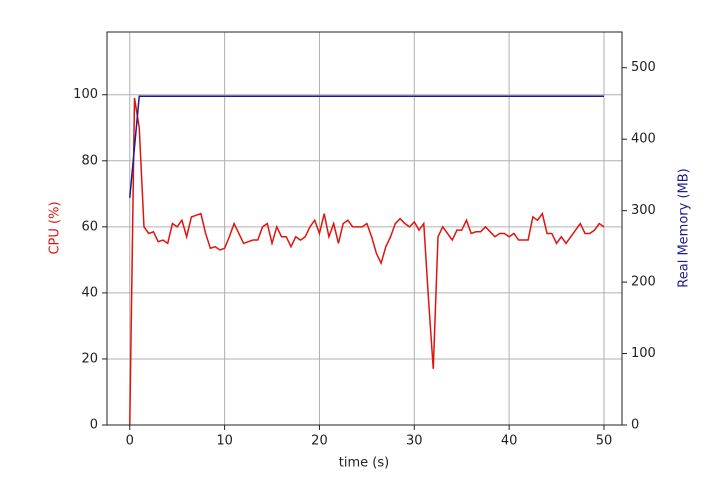 Image resolution: width=720 pixels, height=485 pixels. What do you see at coordinates (224, 441) in the screenshot?
I see `x-tick-label: 10` at bounding box center [224, 441].